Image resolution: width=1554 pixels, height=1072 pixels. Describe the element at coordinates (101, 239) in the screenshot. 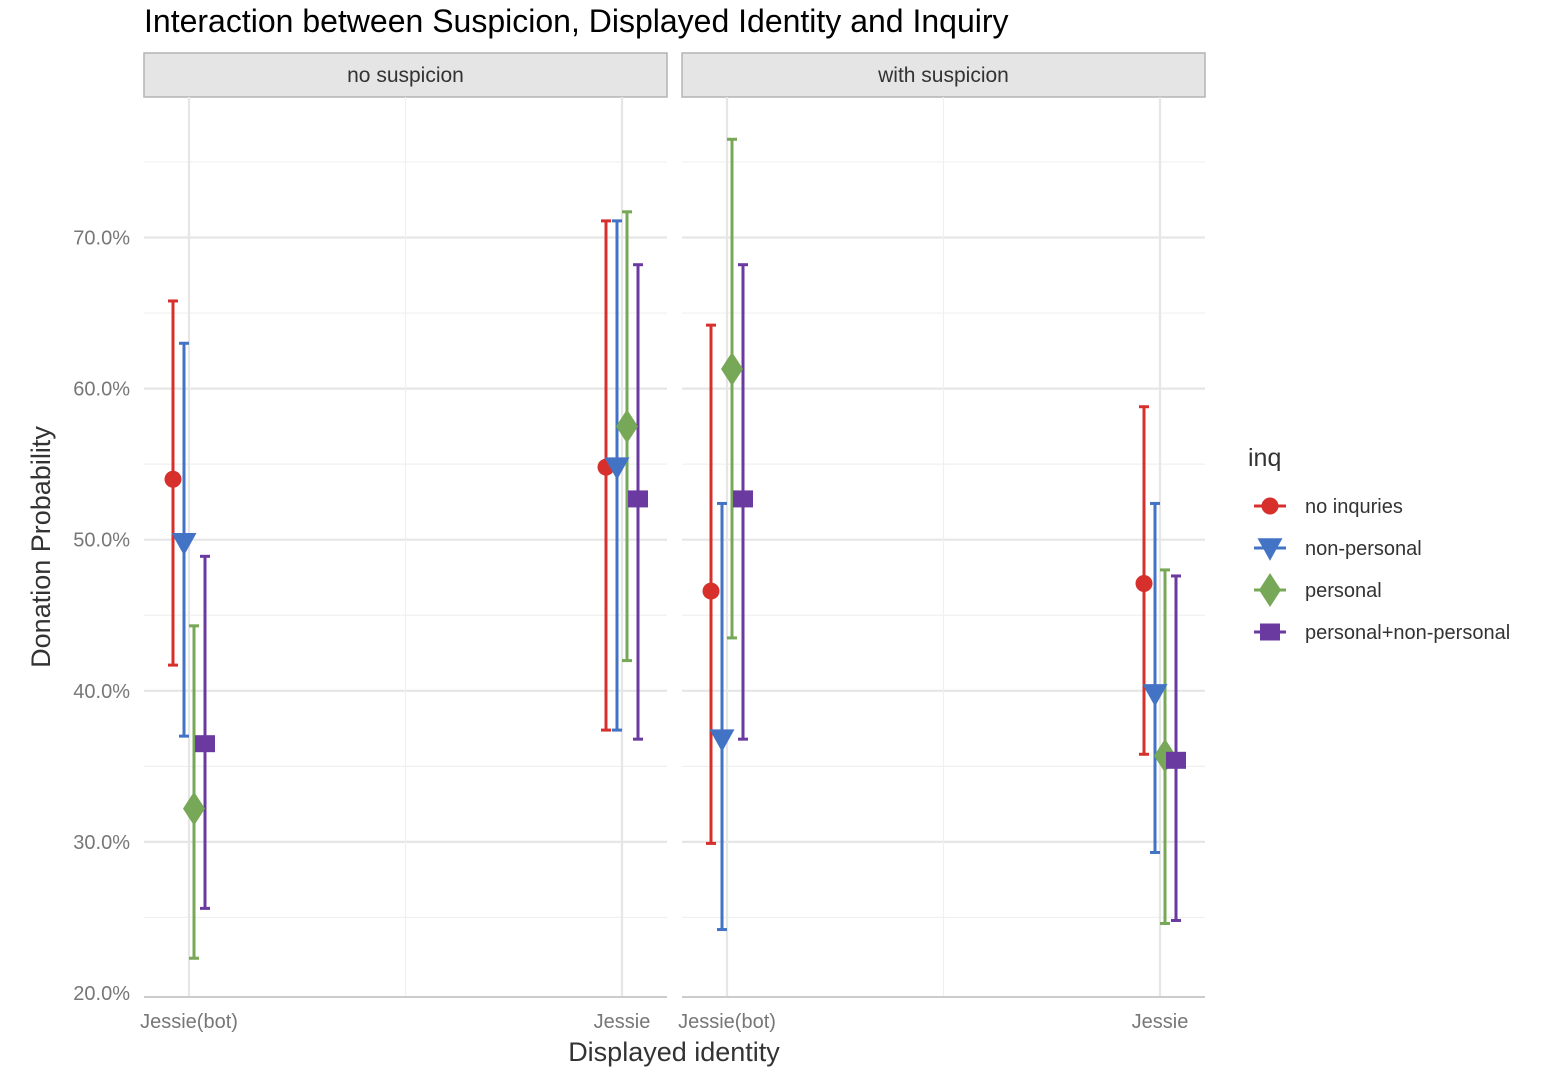

I see `y-tick-label: 70.0%` at that location.